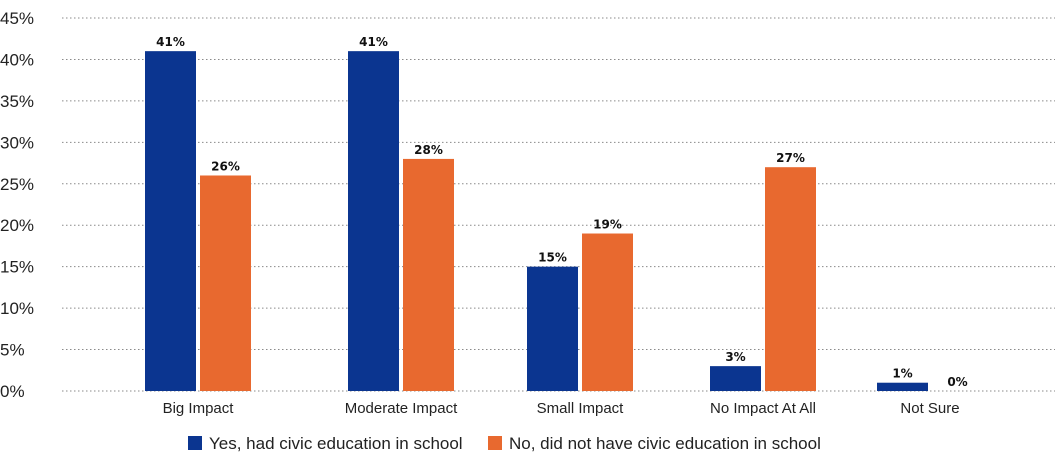 The width and height of the screenshot is (1060, 460). I want to click on x-category-label: Moderate Impact, so click(401, 408).